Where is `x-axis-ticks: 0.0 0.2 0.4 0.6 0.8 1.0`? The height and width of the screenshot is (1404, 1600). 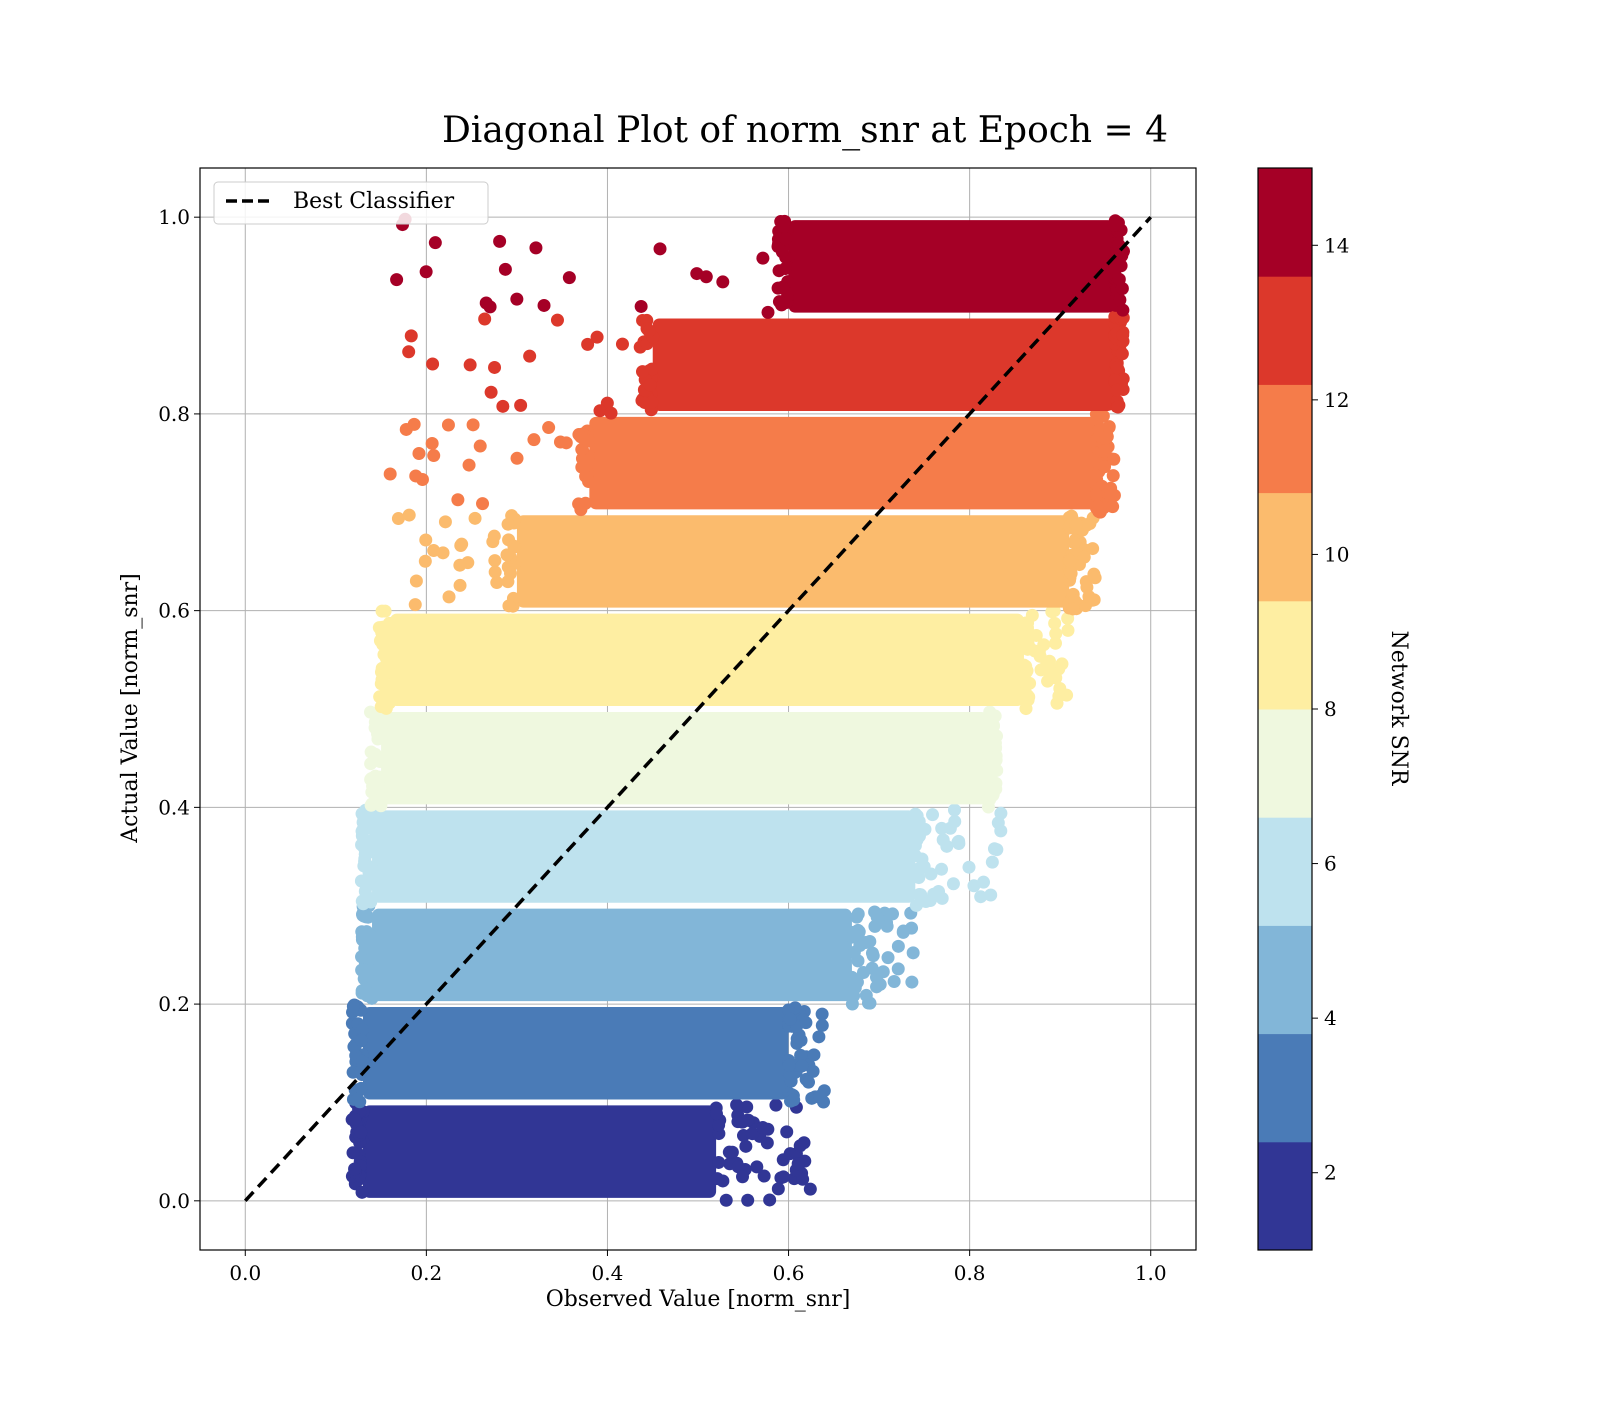 x-axis-ticks: 0.0 0.2 0.4 0.6 0.8 1.0 is located at coordinates (698, 1267).